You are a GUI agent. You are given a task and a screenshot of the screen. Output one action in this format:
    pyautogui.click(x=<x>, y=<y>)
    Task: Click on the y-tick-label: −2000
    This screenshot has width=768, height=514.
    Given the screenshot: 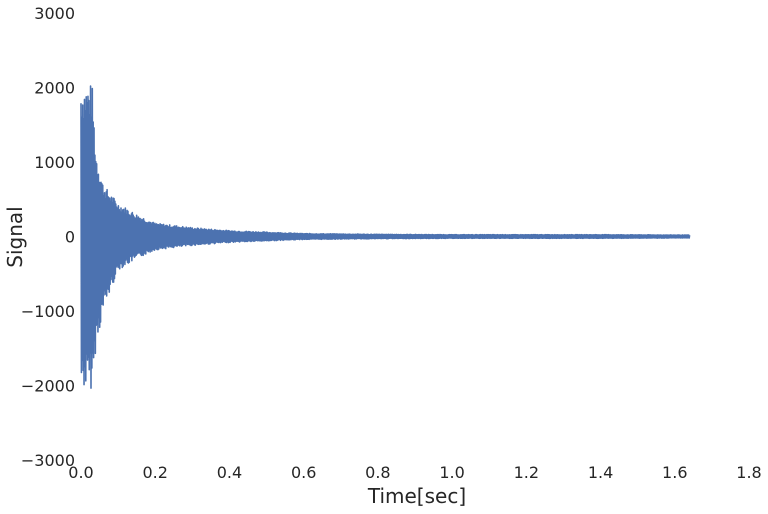 What is the action you would take?
    pyautogui.click(x=48, y=386)
    